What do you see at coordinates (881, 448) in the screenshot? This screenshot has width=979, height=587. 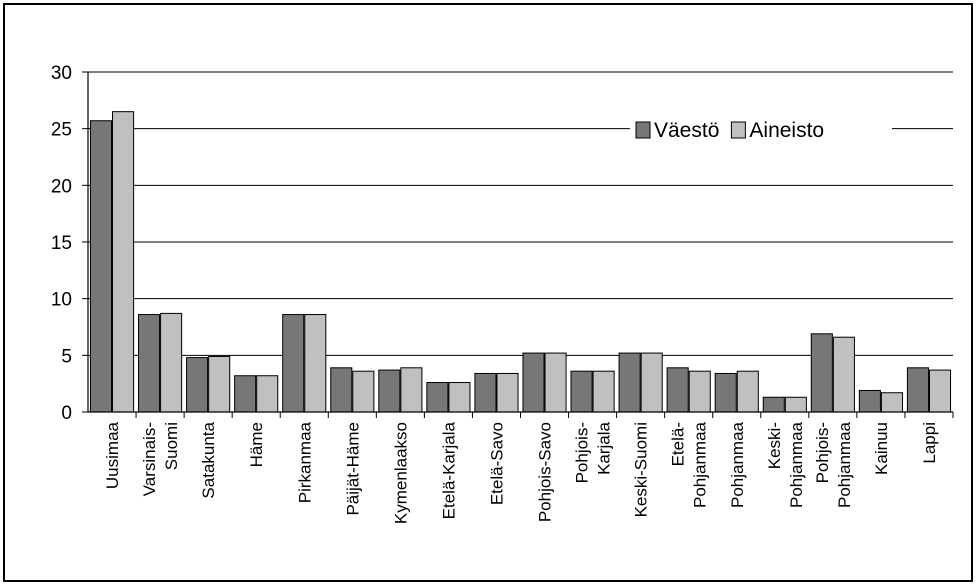 I see `x-category-label: Kainuu` at bounding box center [881, 448].